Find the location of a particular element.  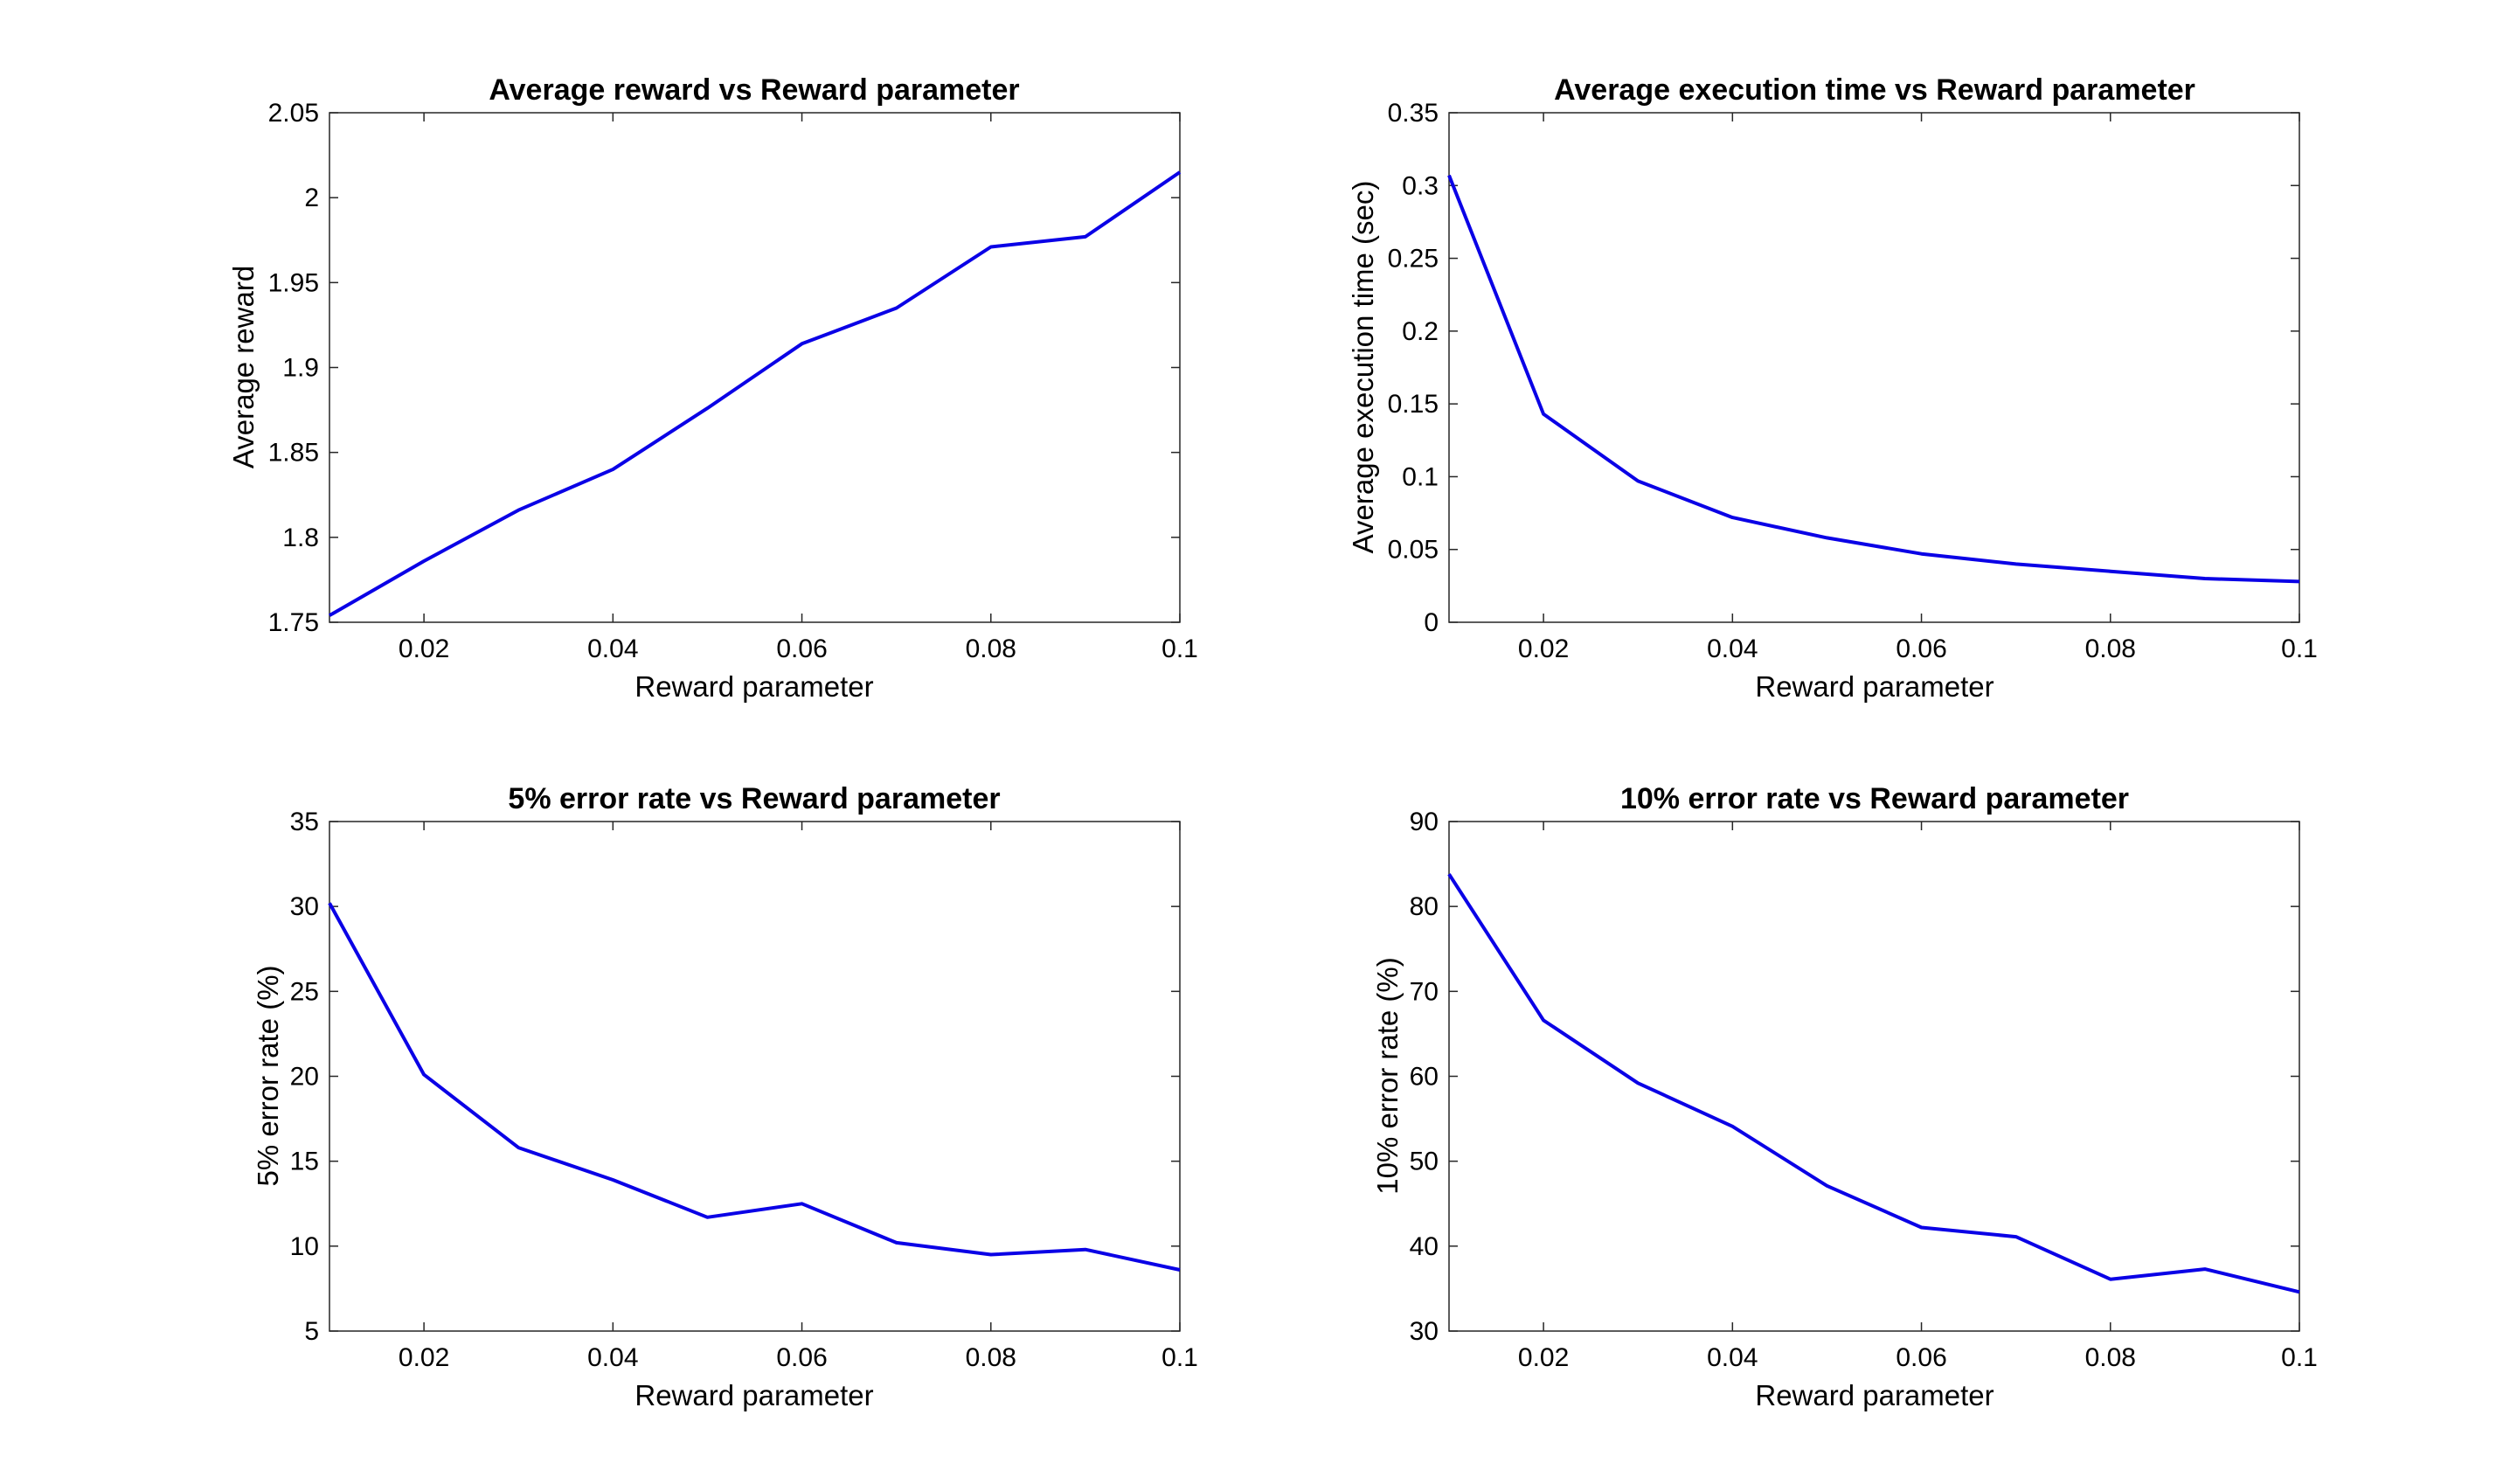

y-tick-label: 15 is located at coordinates (304, 1162).